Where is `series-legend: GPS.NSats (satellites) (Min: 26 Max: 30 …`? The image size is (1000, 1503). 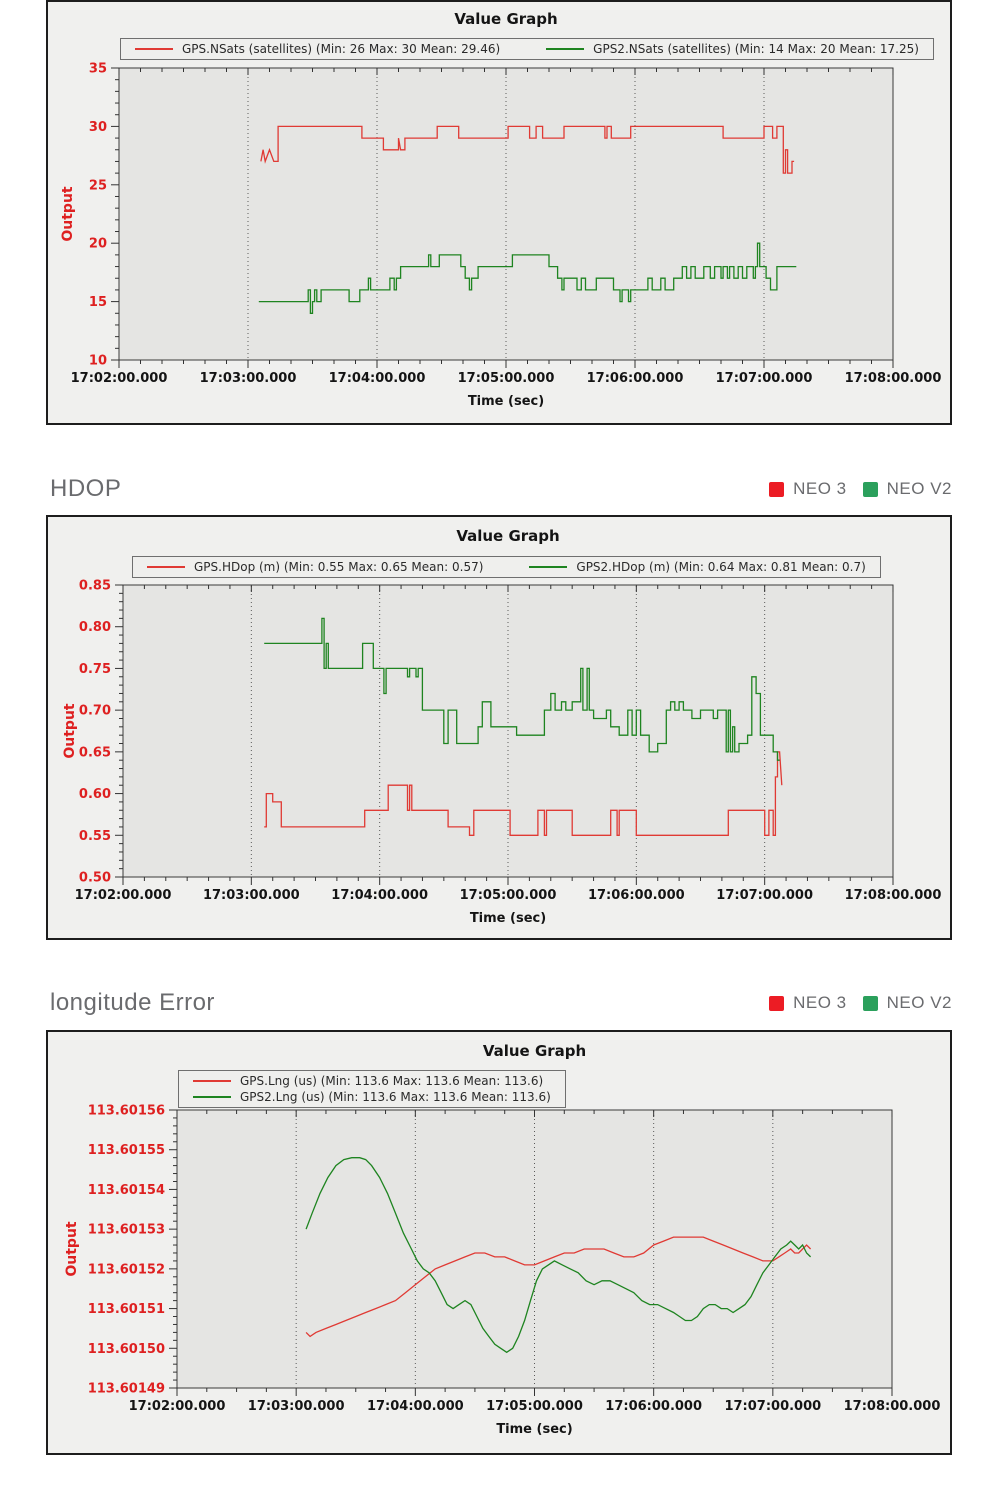 series-legend: GPS.NSats (satellites) (Min: 26 Max: 30 … is located at coordinates (527, 49).